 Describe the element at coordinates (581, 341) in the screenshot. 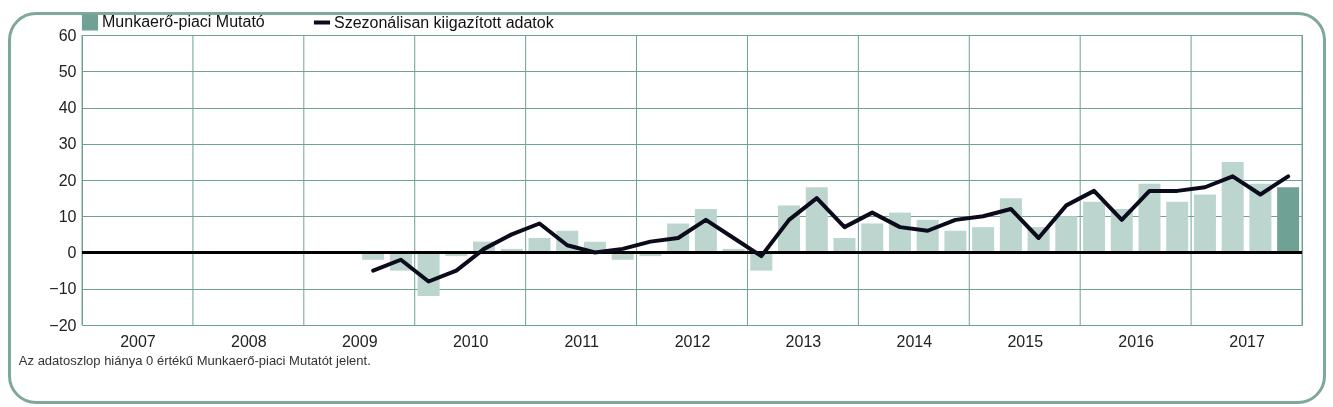

I see `x-tick-label: 2011` at that location.